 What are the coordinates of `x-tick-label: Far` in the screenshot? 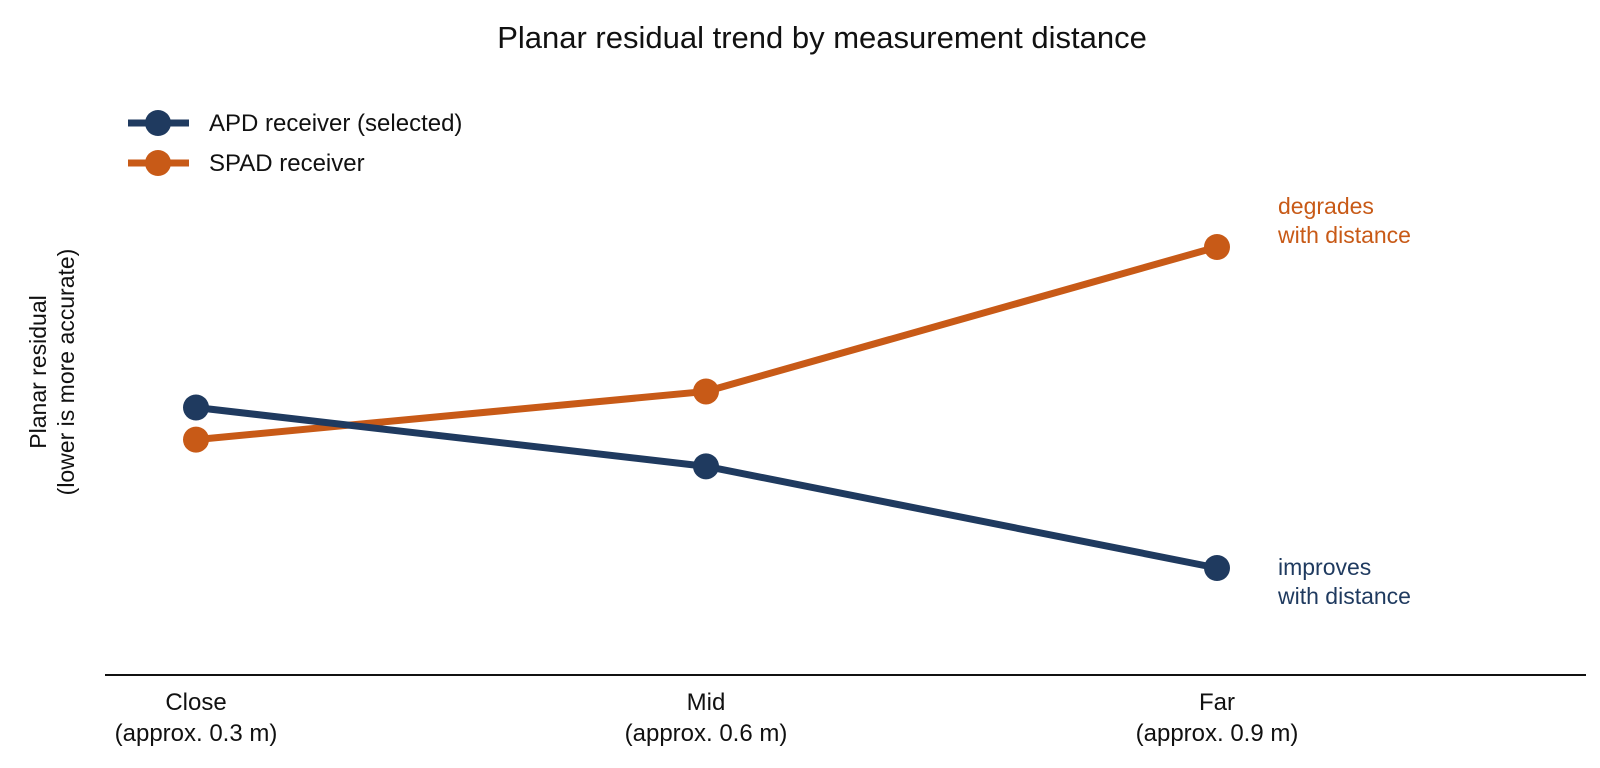 It's located at (1217, 702).